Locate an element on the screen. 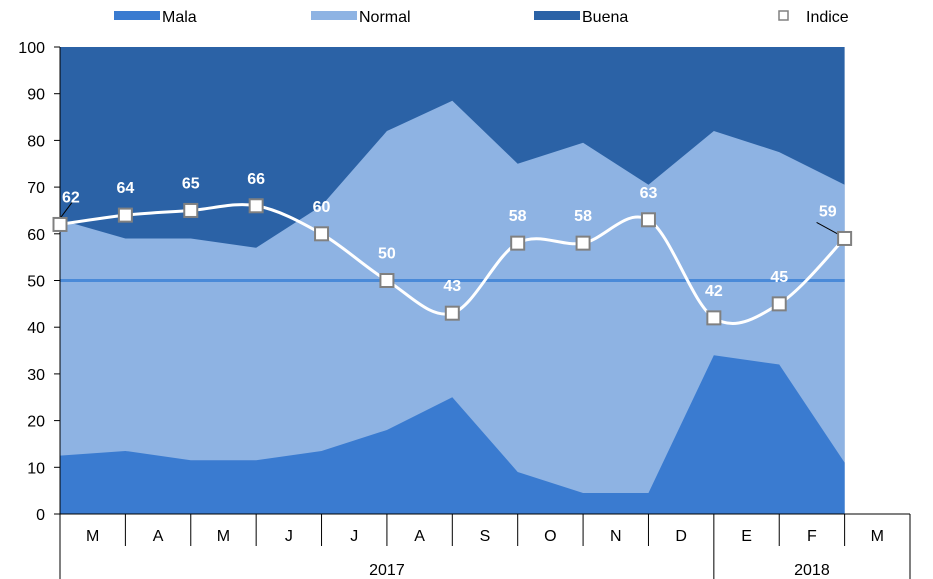 This screenshot has width=933, height=579. legend-label-mala: Mala is located at coordinates (179, 17).